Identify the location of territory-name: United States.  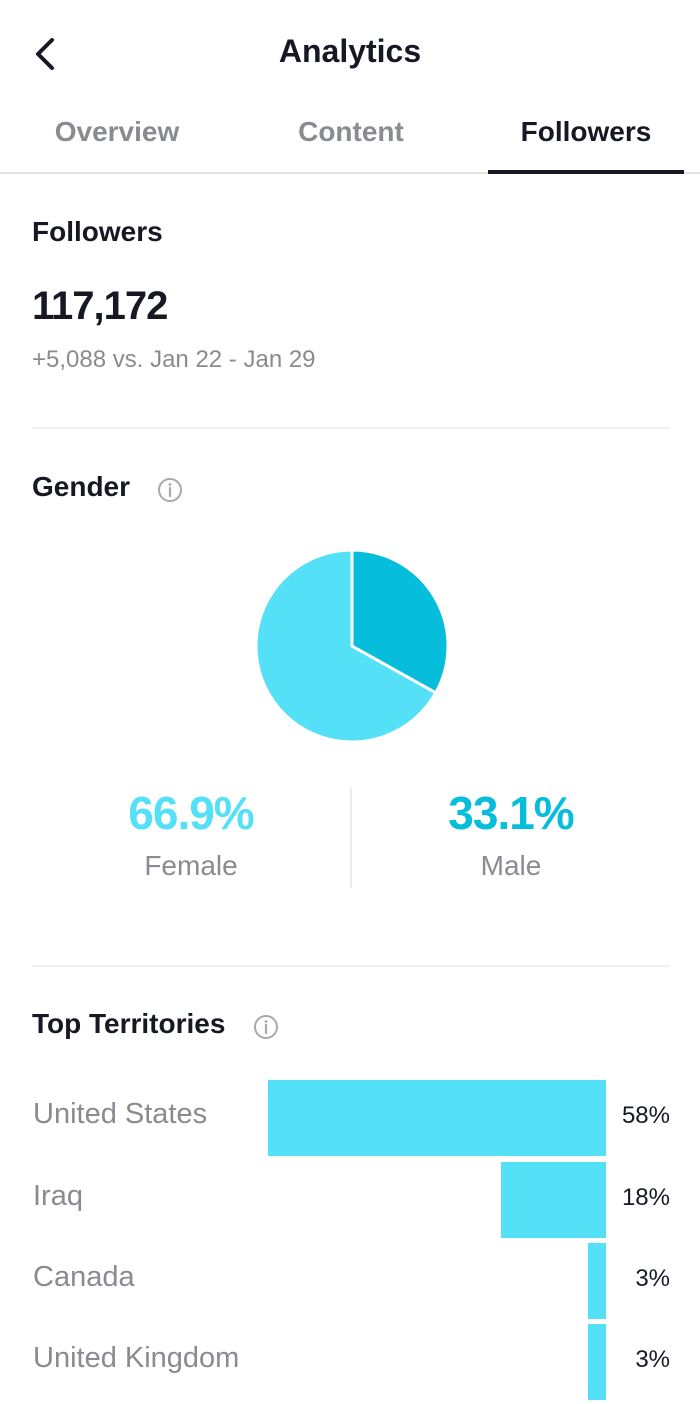
(120, 1114).